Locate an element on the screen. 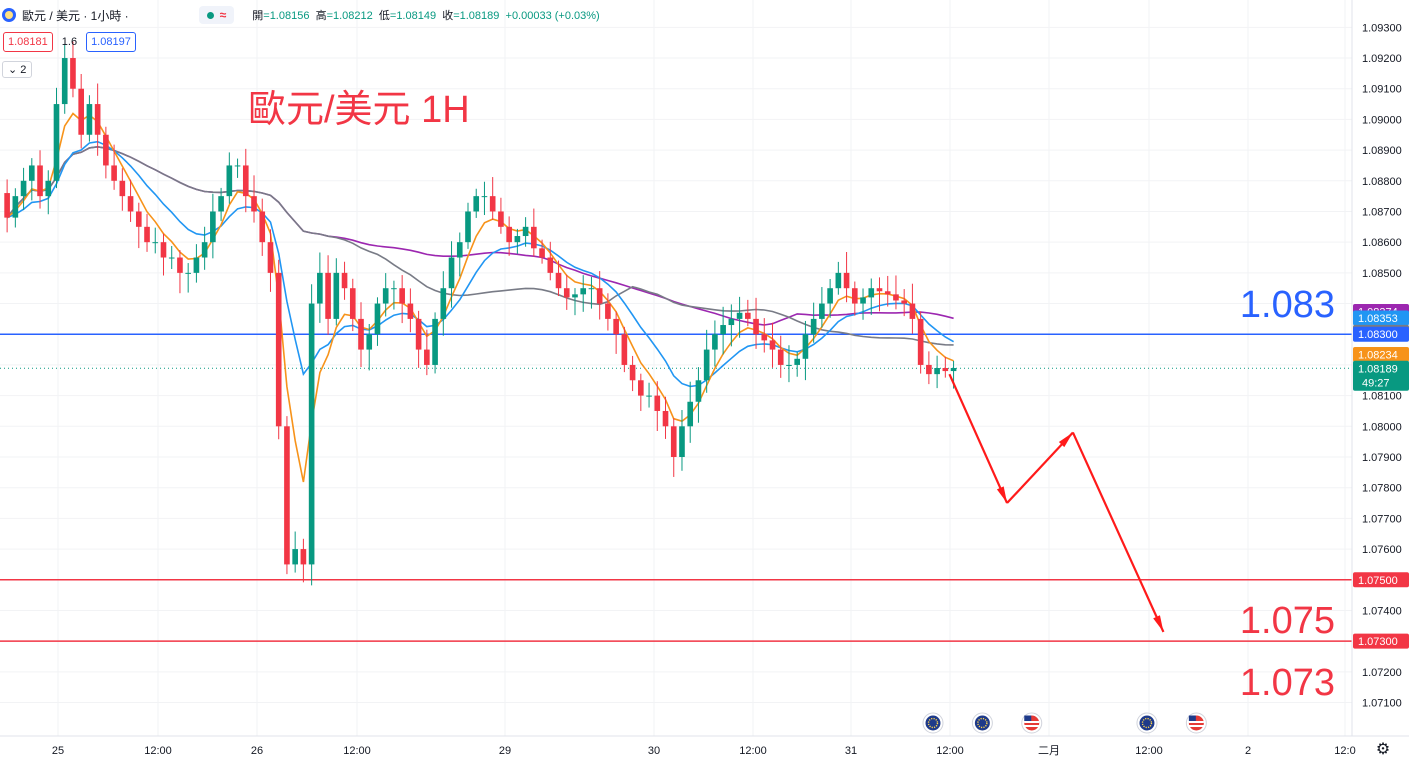 The width and height of the screenshot is (1409, 764). price-tag-label: 1.08353 is located at coordinates (1378, 319).